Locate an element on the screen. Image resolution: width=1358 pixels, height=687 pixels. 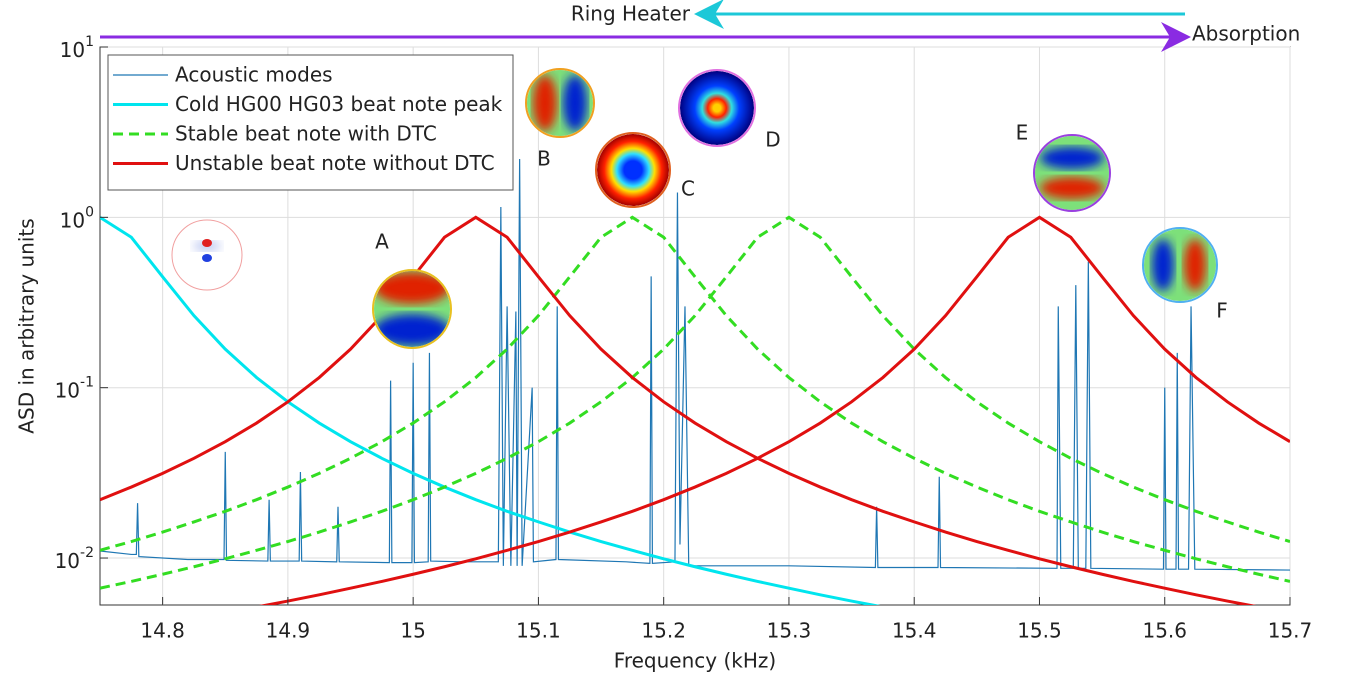
tick-exponent: -1 is located at coordinates (87, 383).